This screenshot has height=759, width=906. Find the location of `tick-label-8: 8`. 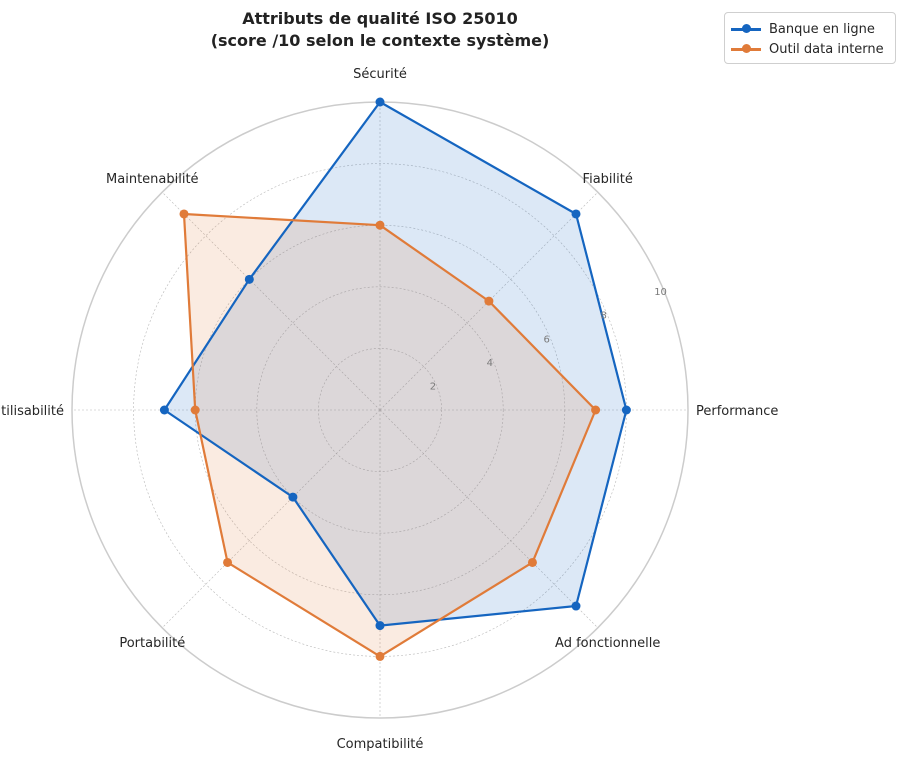

tick-label-8: 8 is located at coordinates (603, 316).